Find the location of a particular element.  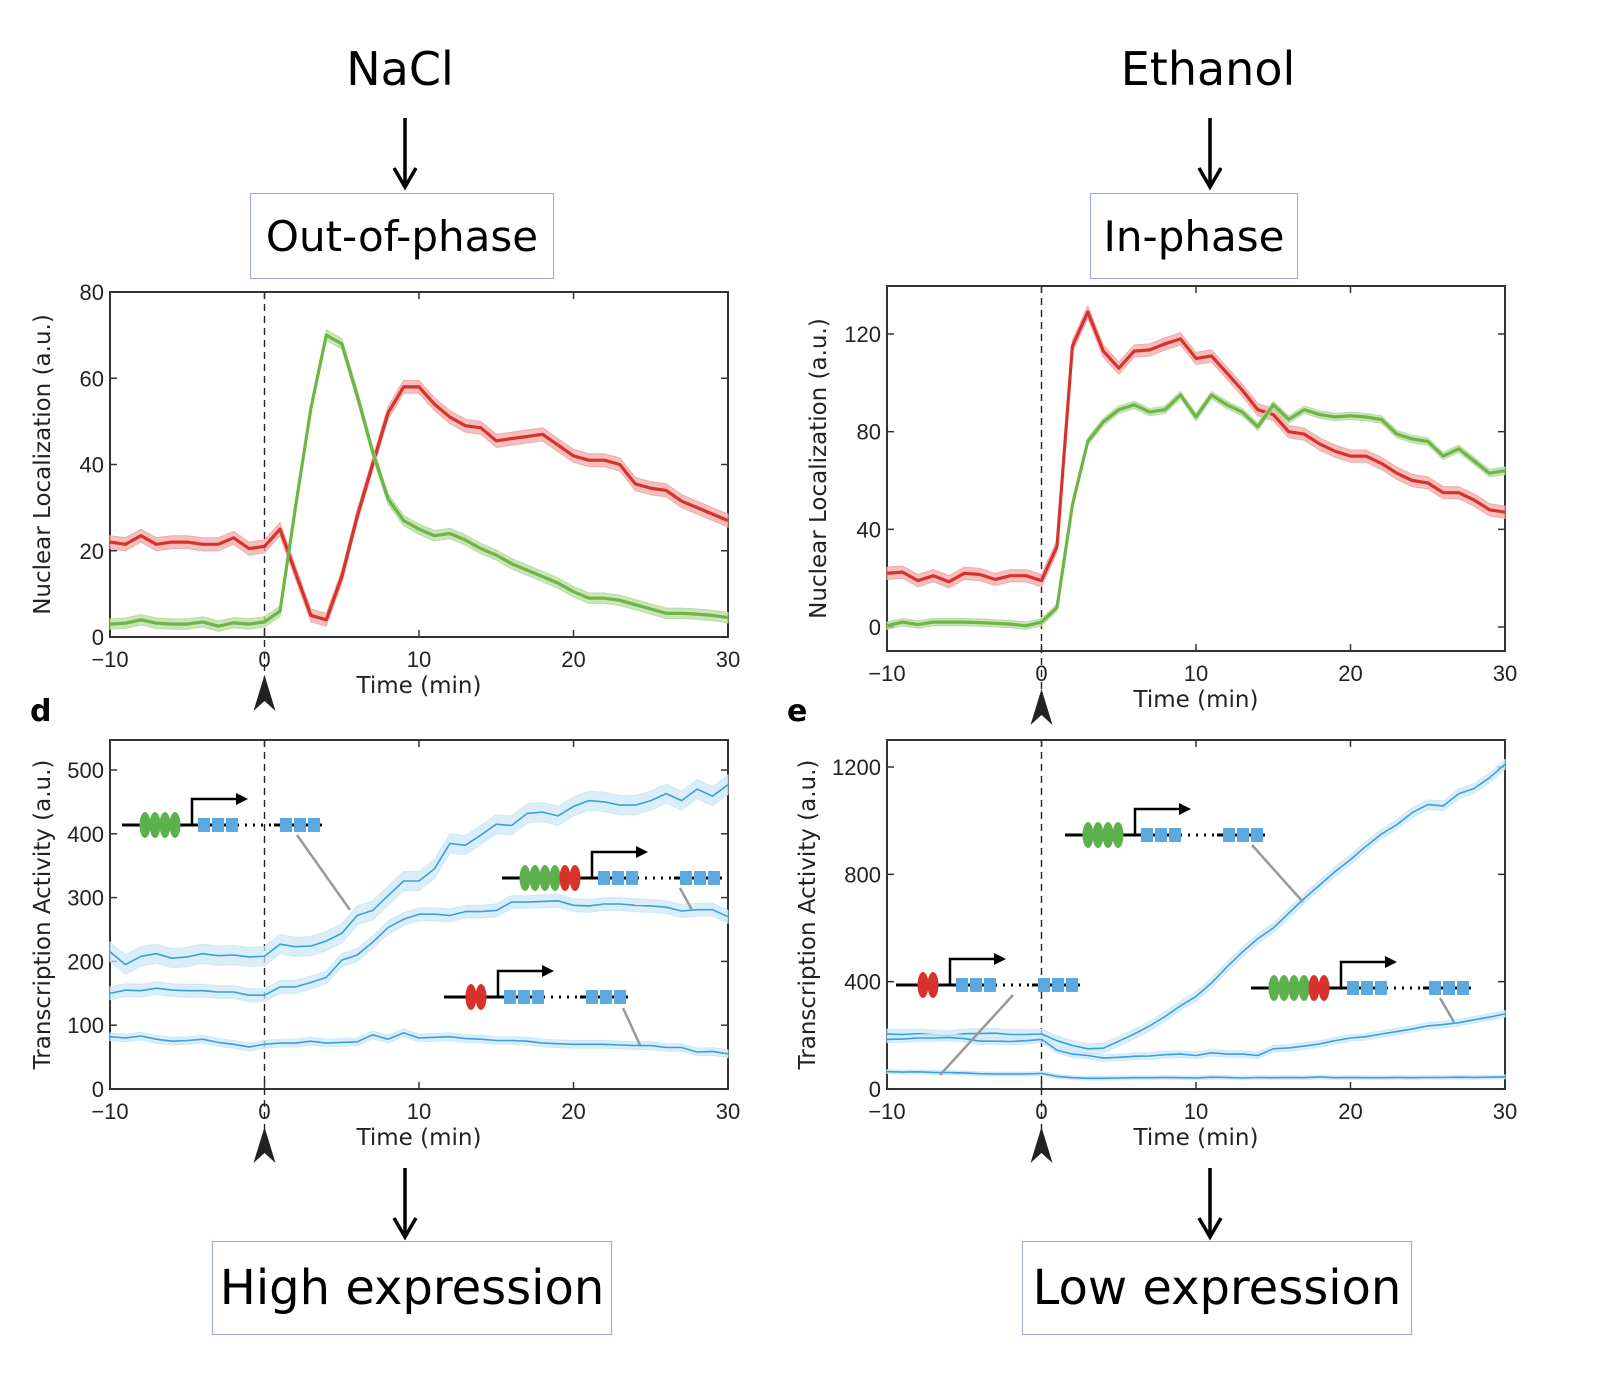

series-red is located at coordinates (1196, 446).